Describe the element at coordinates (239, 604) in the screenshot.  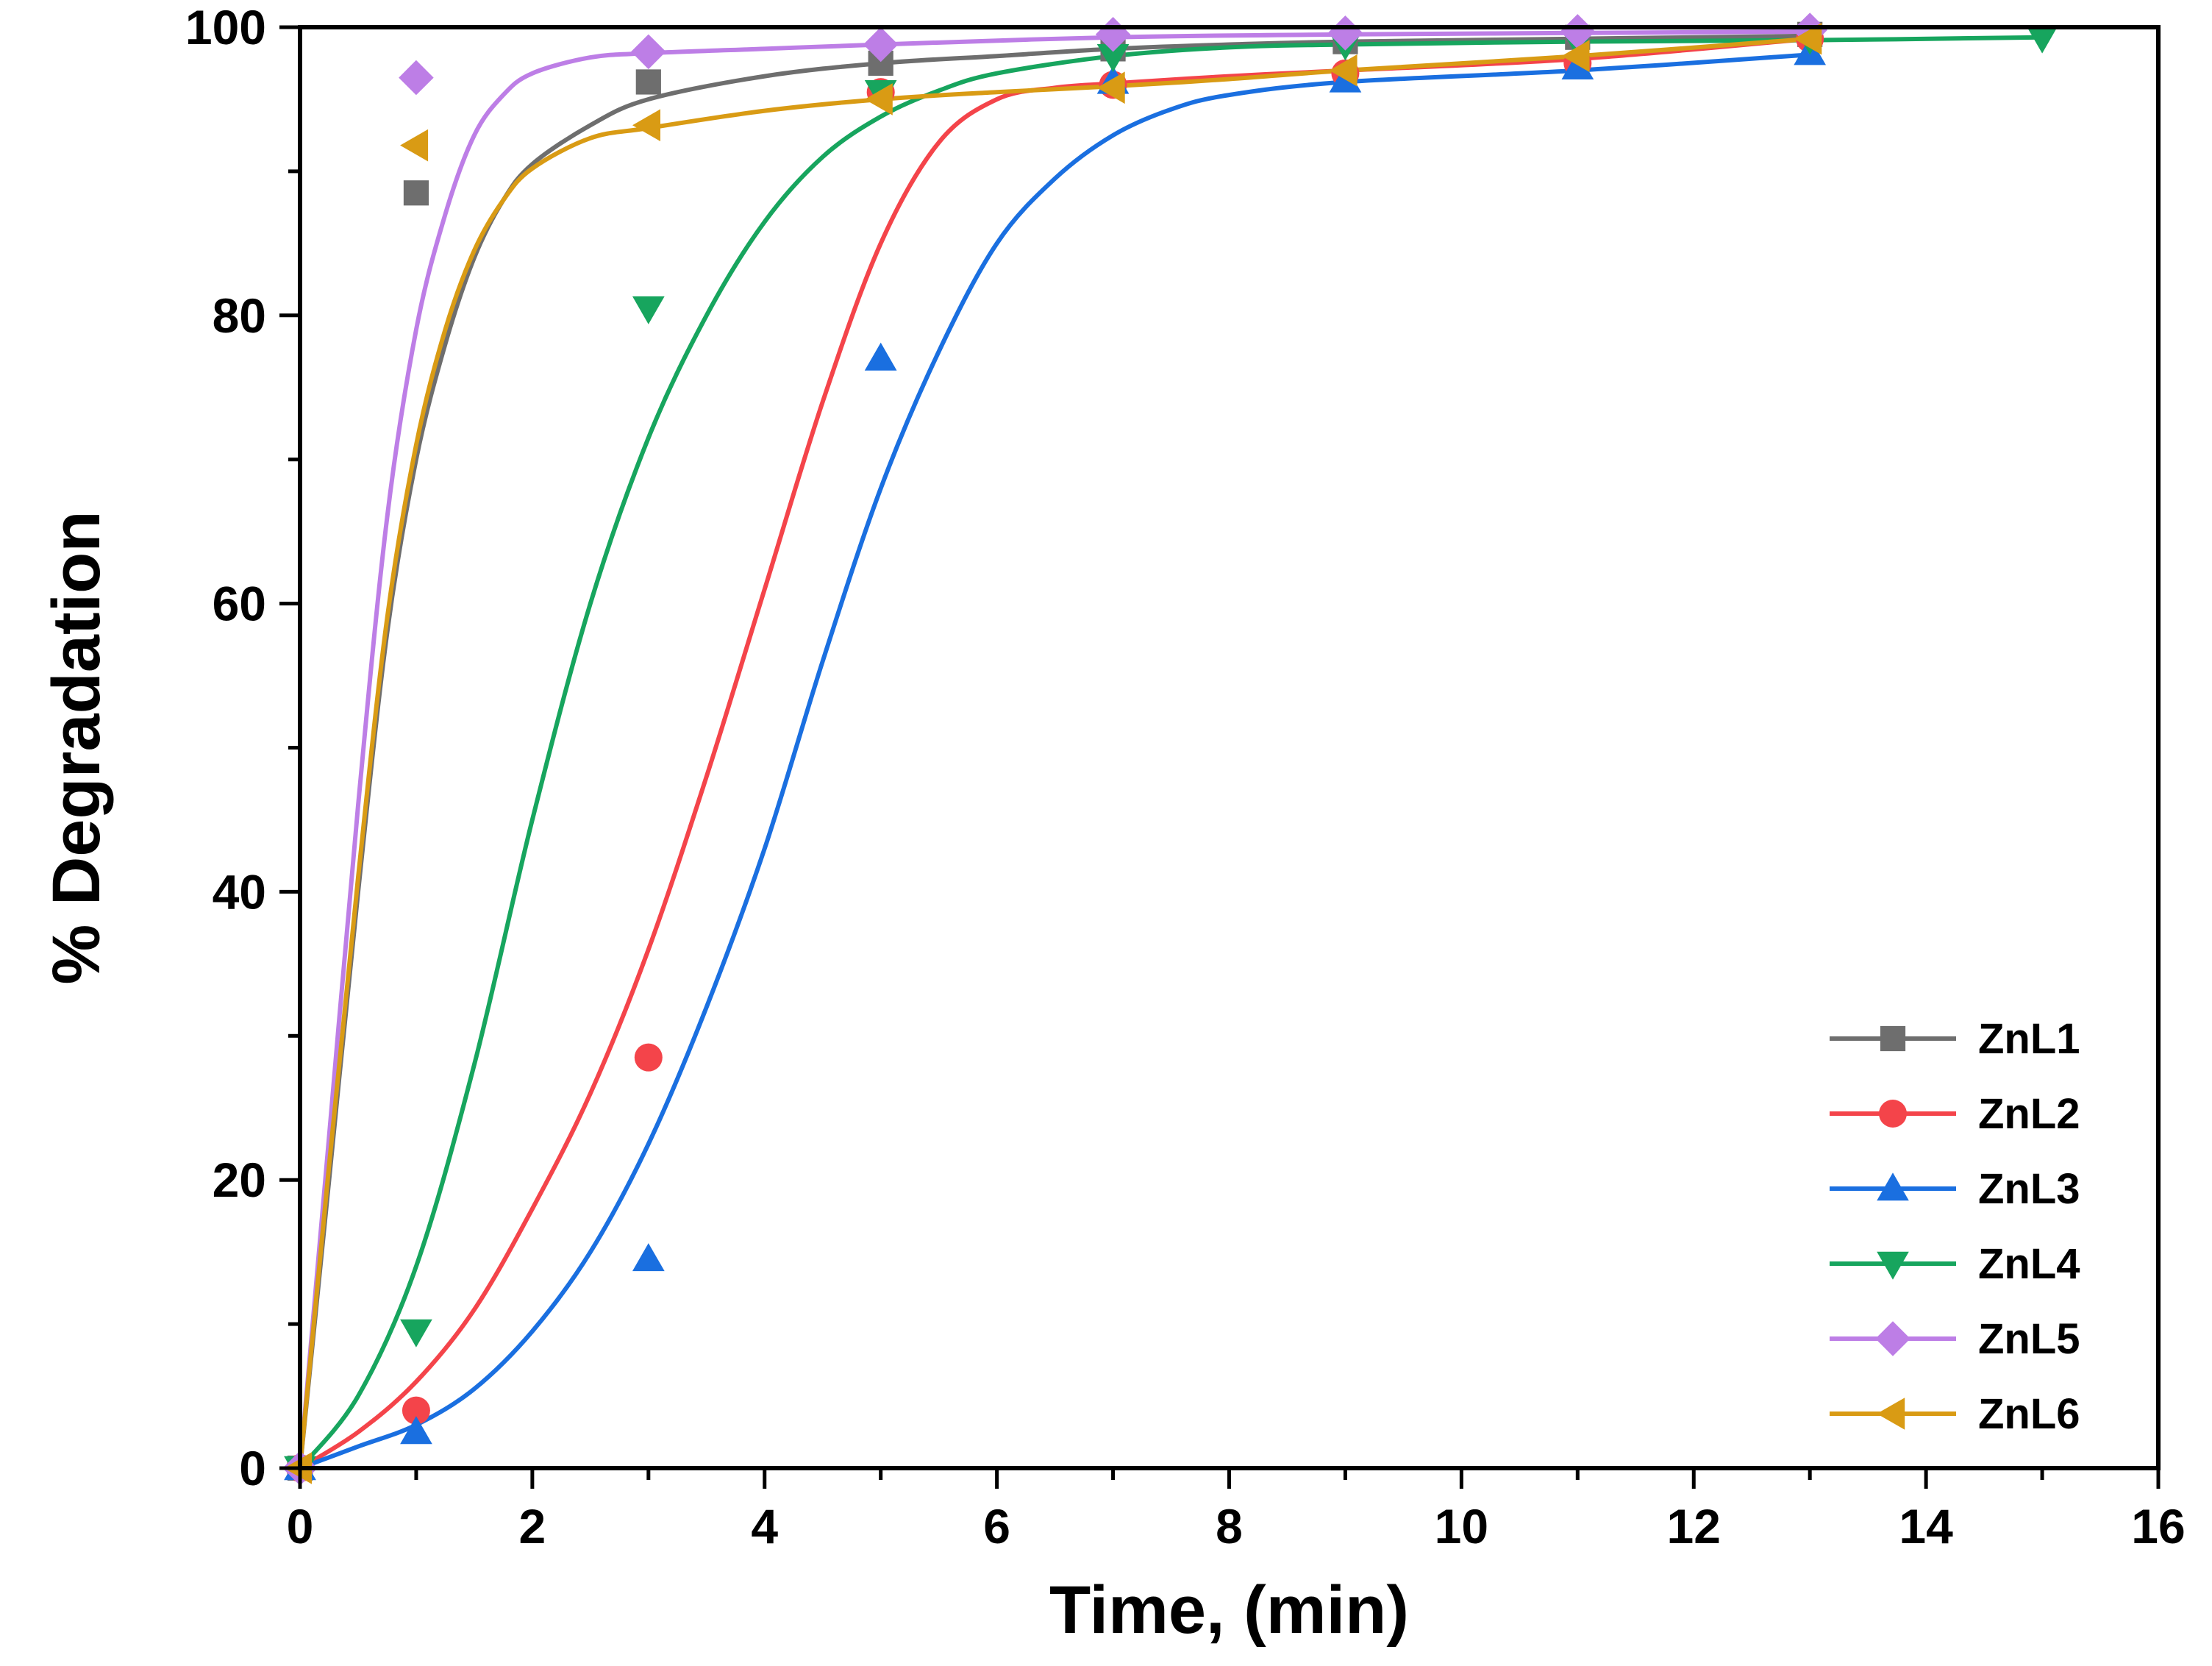
I see `y-tick-label: 60` at that location.